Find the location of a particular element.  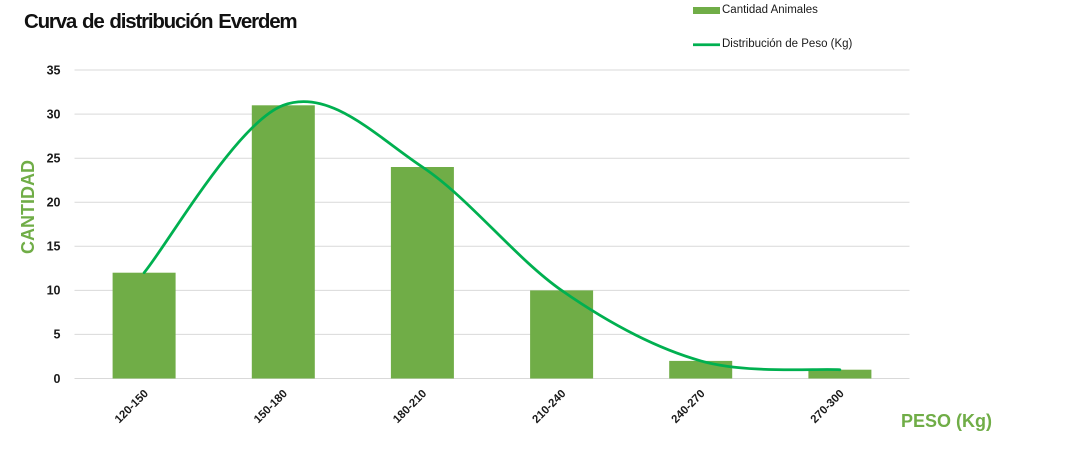

svg-text: 35 is located at coordinates (54, 70).